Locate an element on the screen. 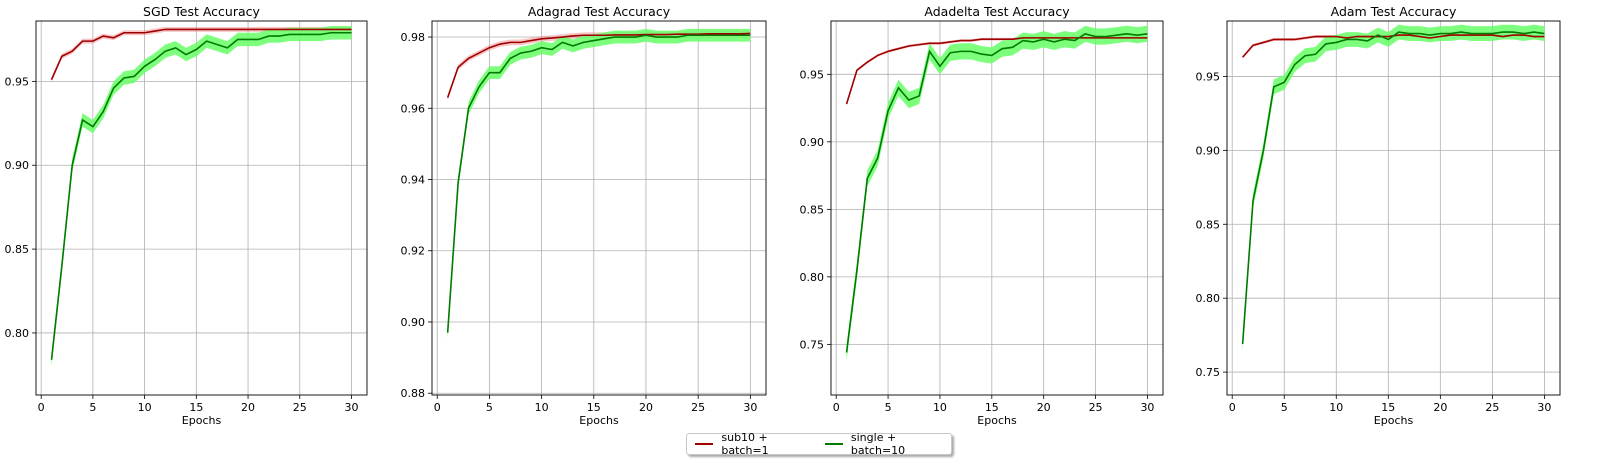 The width and height of the screenshot is (1606, 471). legend-label-single: single + batch=10 is located at coordinates (878, 444).